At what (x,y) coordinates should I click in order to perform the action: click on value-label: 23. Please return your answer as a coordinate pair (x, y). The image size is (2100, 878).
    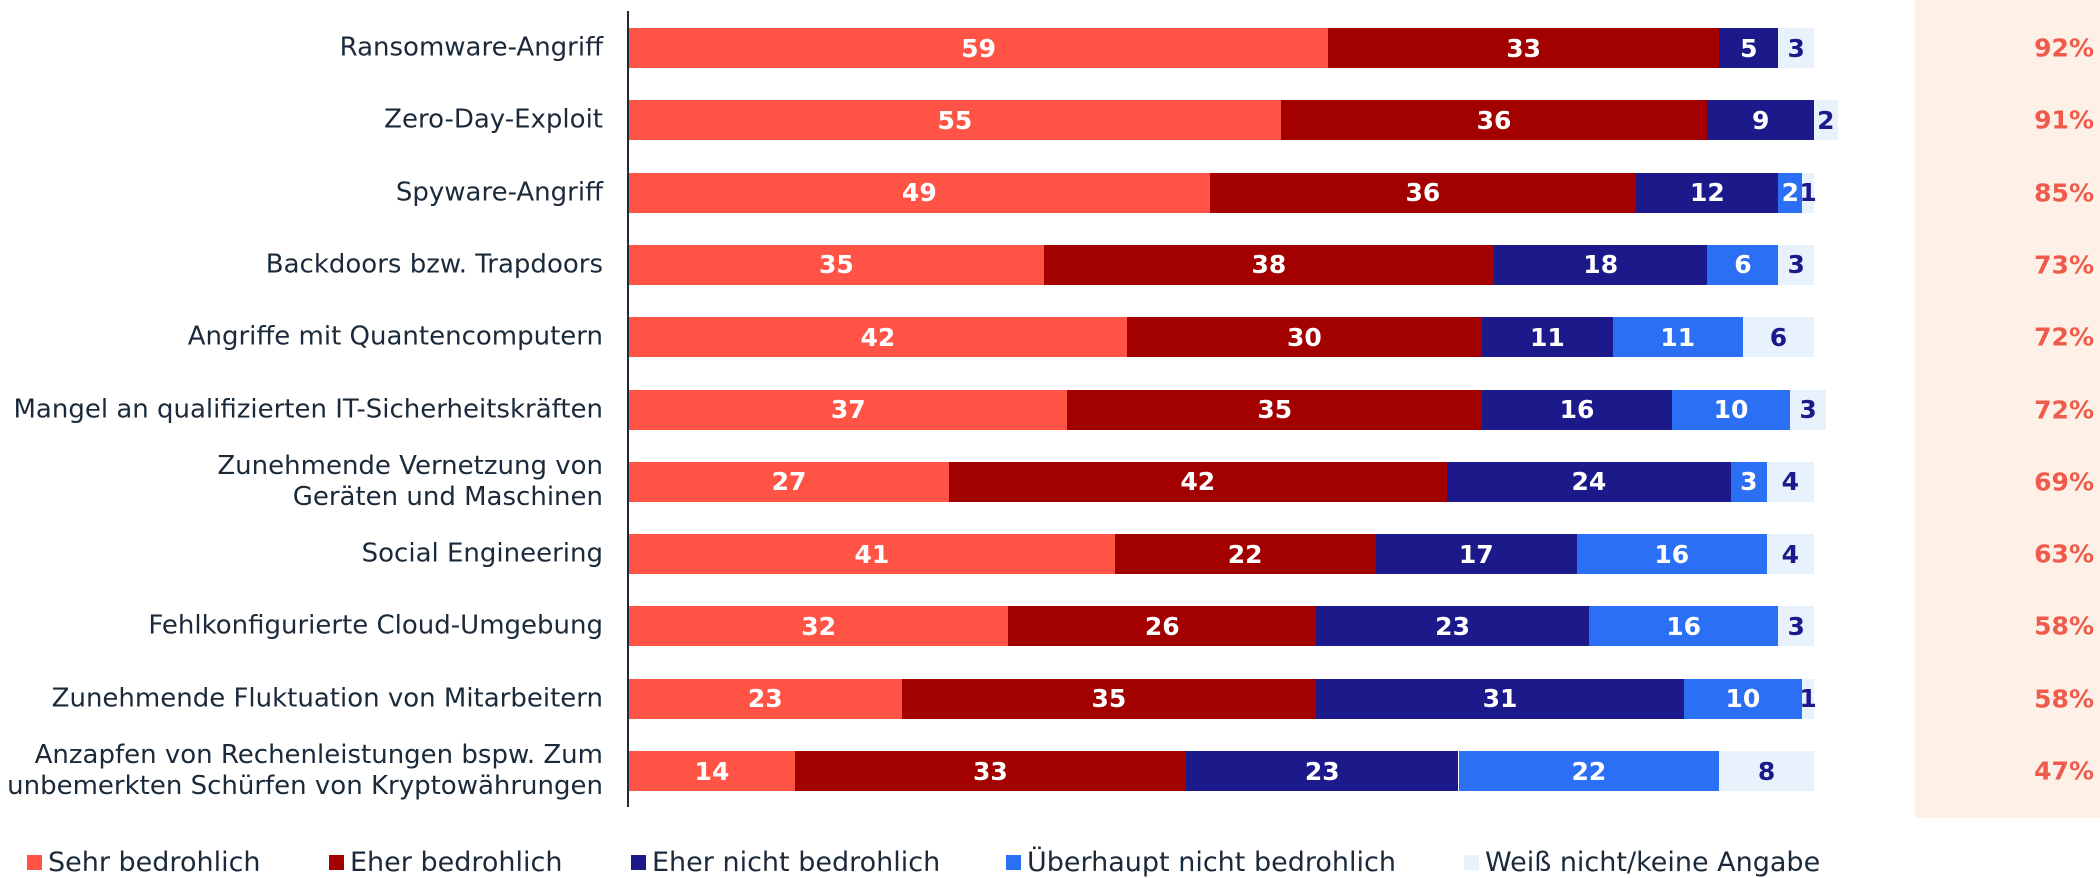
    Looking at the image, I should click on (1322, 771).